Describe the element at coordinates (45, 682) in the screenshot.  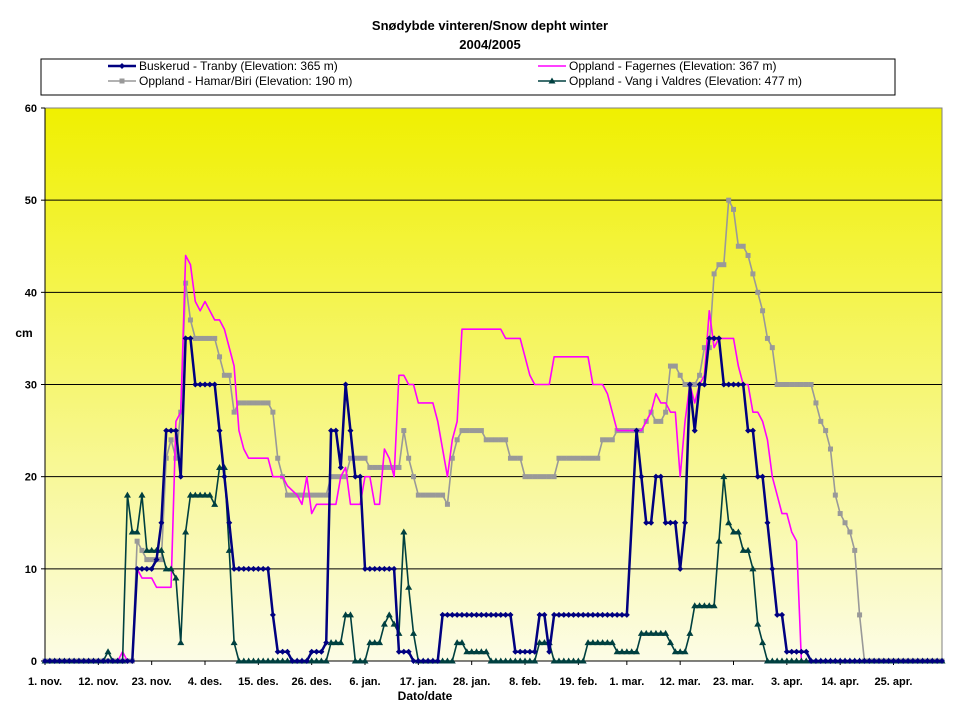
I see `x-tick-label: 1. nov.` at that location.